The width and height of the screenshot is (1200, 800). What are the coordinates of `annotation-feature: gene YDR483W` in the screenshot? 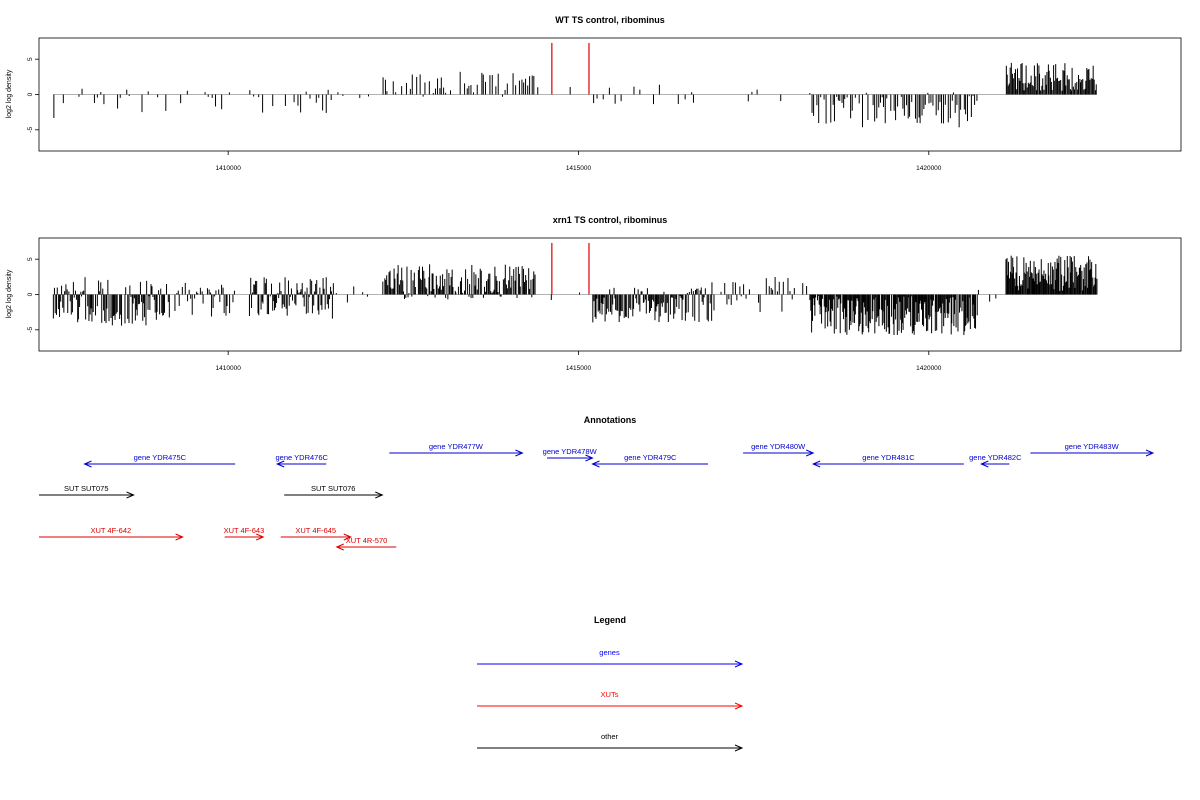 It's located at (1092, 449).